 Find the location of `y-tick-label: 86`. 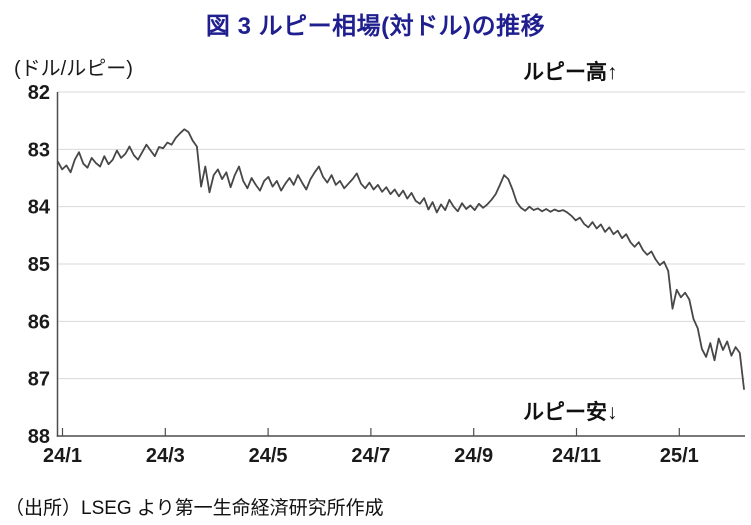

y-tick-label: 86 is located at coordinates (39, 322).